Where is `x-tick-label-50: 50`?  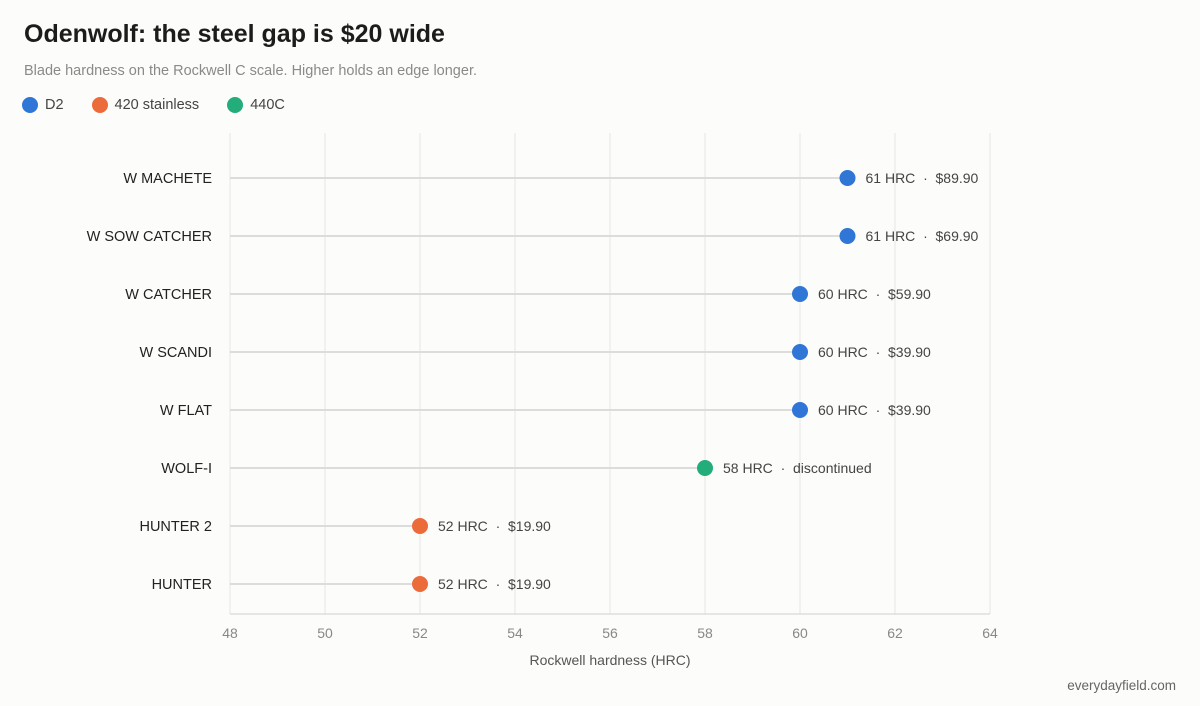 x-tick-label-50: 50 is located at coordinates (325, 633).